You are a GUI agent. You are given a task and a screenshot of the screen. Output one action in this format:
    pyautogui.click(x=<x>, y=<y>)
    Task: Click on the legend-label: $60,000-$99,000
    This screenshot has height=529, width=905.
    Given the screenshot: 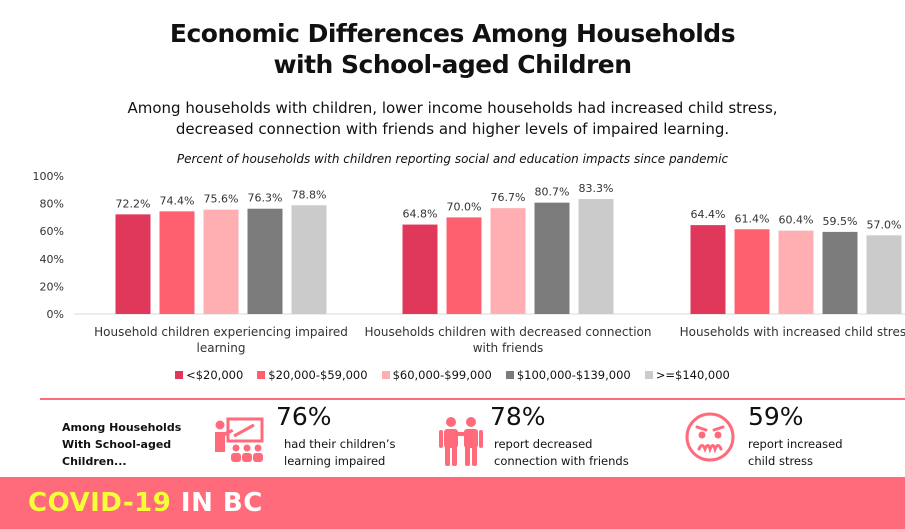 What is the action you would take?
    pyautogui.click(x=442, y=375)
    